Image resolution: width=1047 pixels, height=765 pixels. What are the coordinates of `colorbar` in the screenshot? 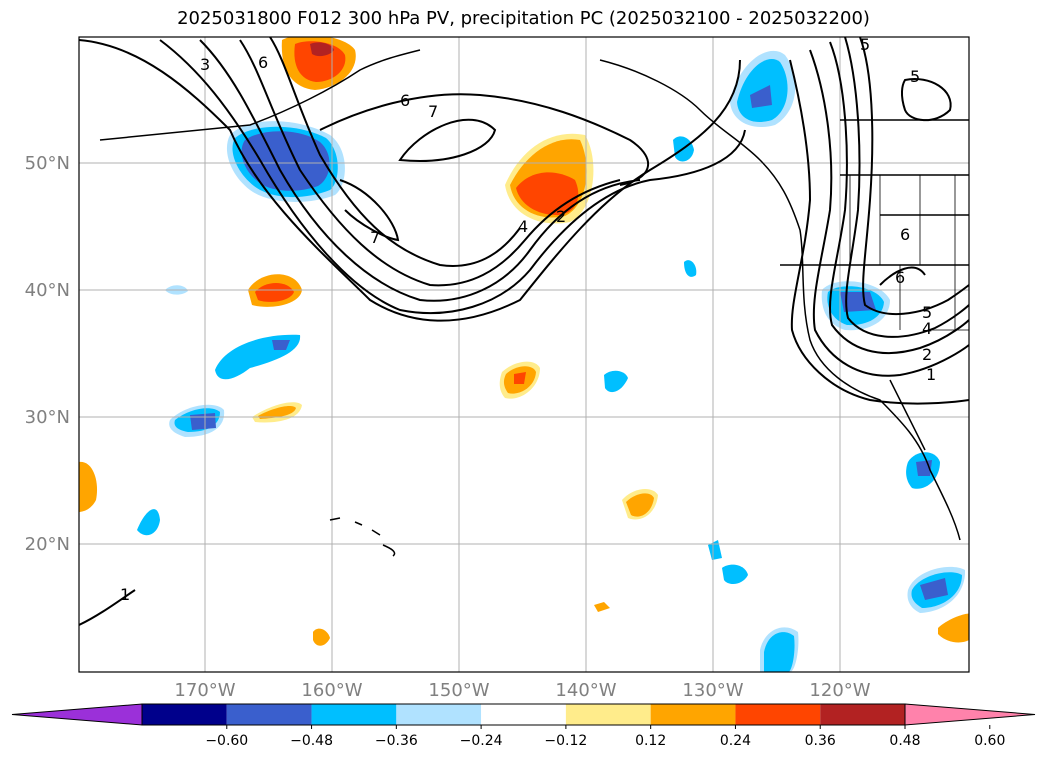 It's located at (523, 714).